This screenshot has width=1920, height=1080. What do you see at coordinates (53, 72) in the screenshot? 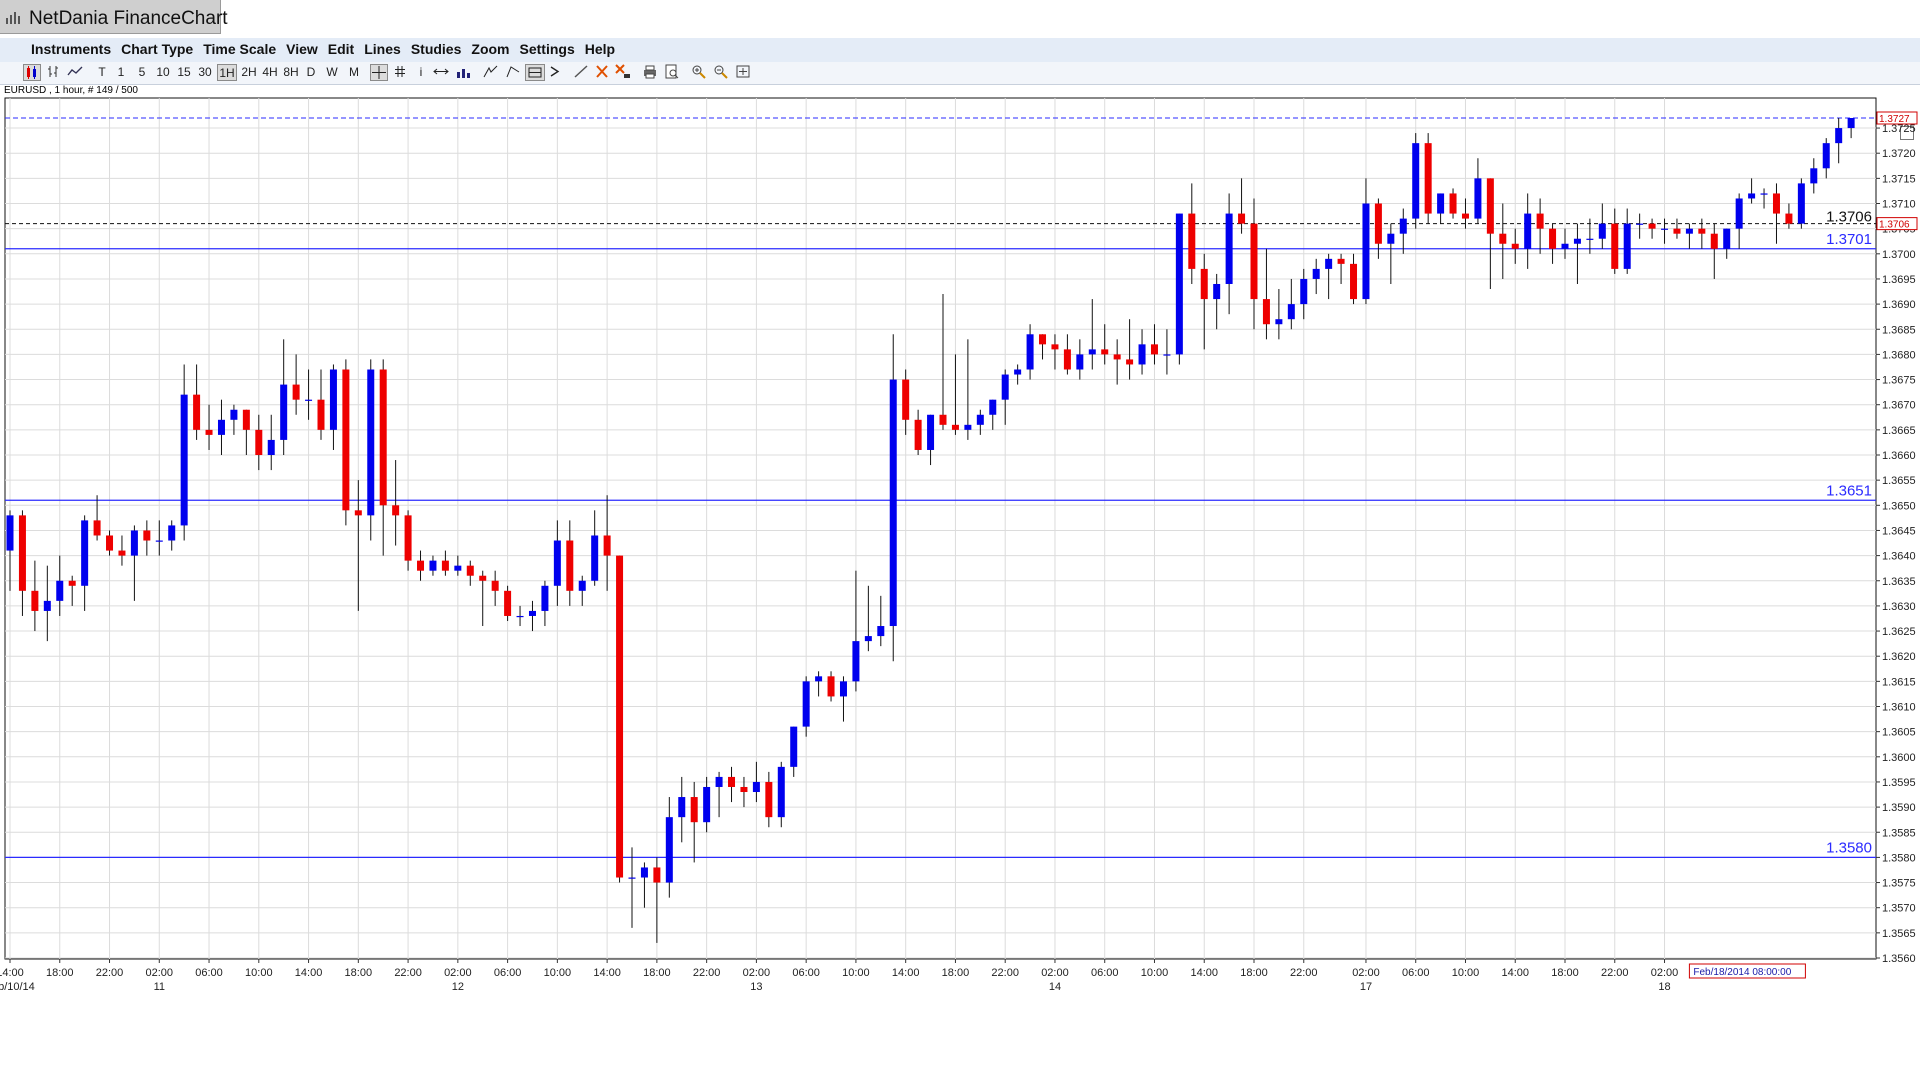
I see `ohlc-bars-icon` at bounding box center [53, 72].